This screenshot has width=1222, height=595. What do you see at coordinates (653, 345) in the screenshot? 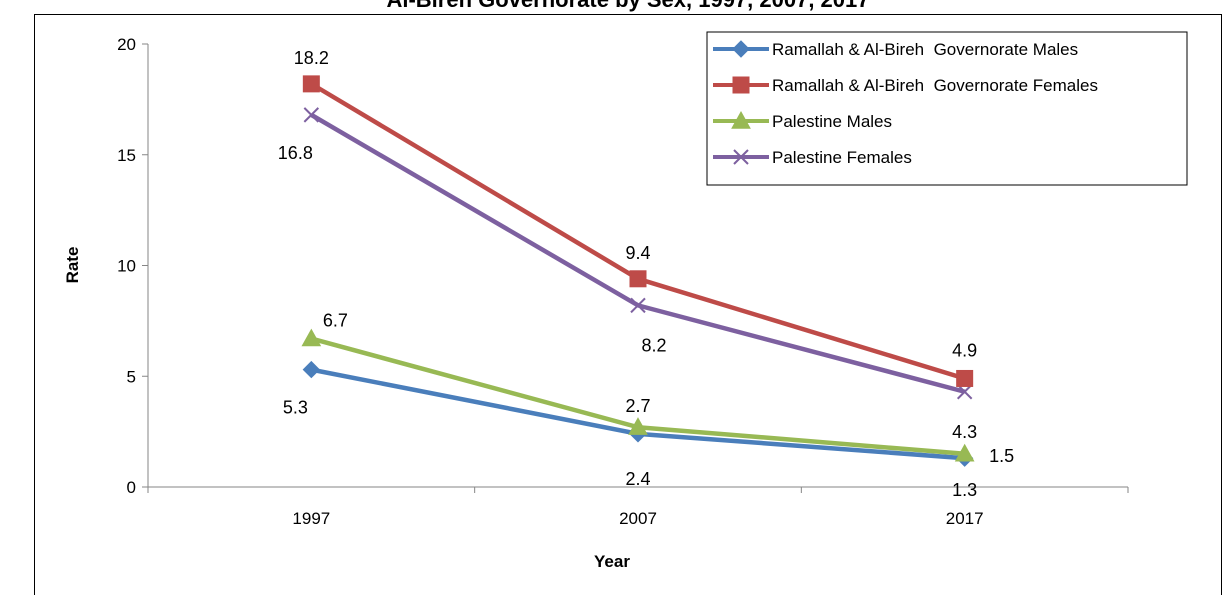
I see `data-label: 8.2` at bounding box center [653, 345].